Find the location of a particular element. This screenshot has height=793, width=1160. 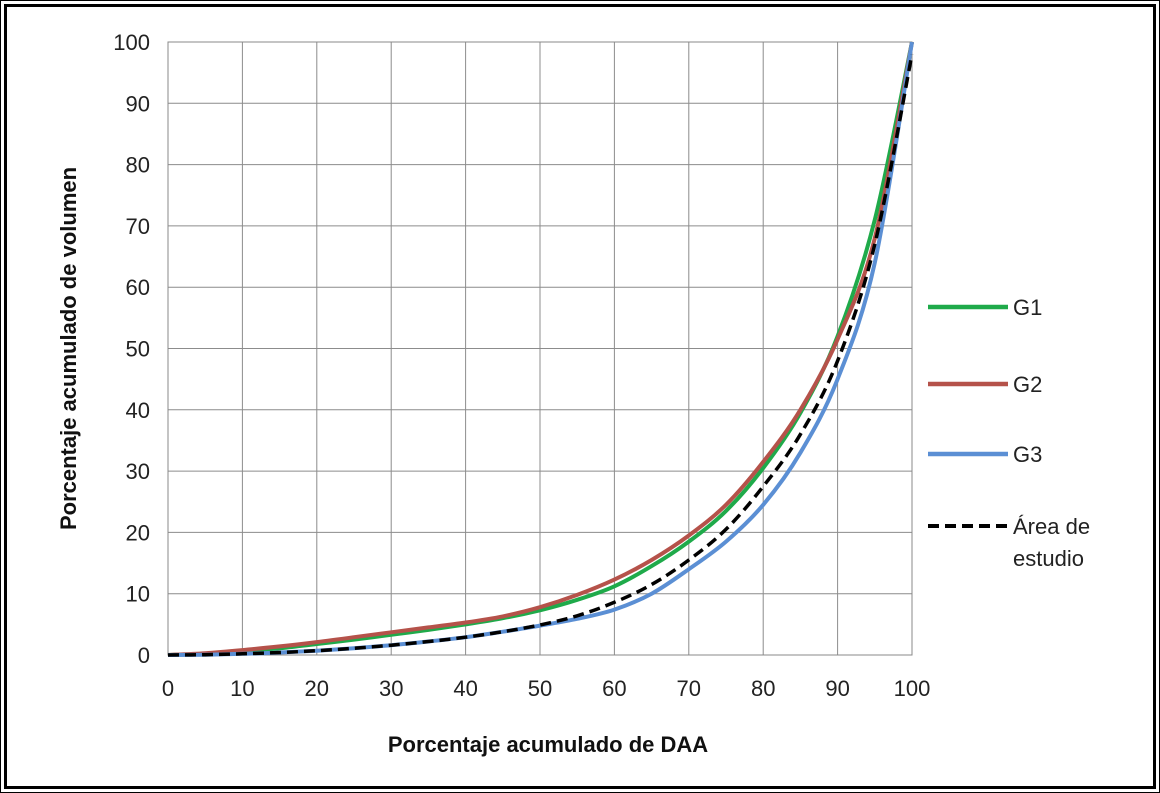

legend-label-4: Área de estudio is located at coordinates (1051, 542).